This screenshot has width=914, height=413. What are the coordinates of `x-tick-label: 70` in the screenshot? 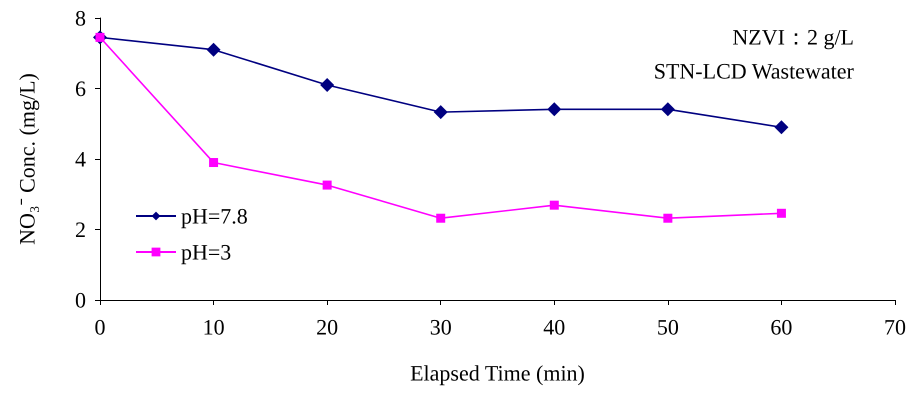 It's located at (895, 327).